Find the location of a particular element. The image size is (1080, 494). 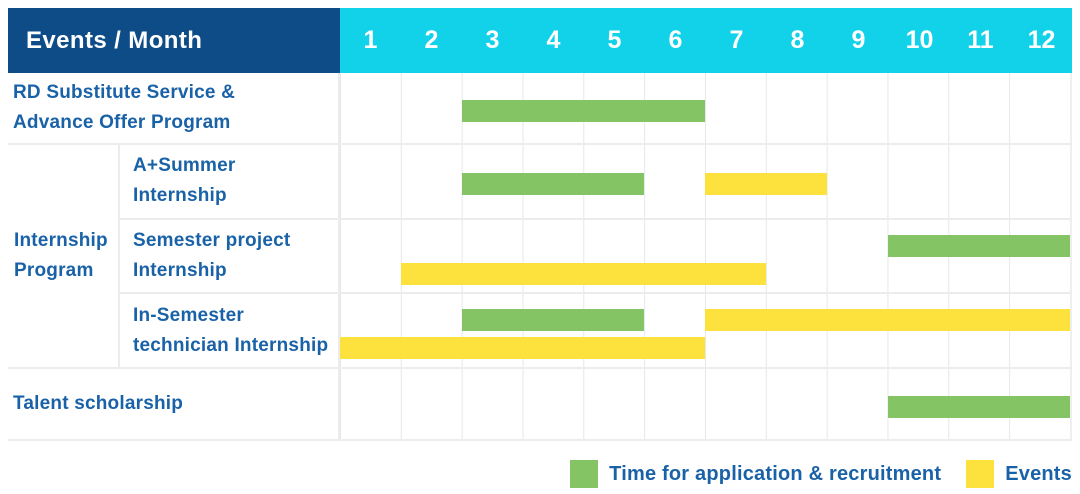

month-header-5: 5 is located at coordinates (614, 40).